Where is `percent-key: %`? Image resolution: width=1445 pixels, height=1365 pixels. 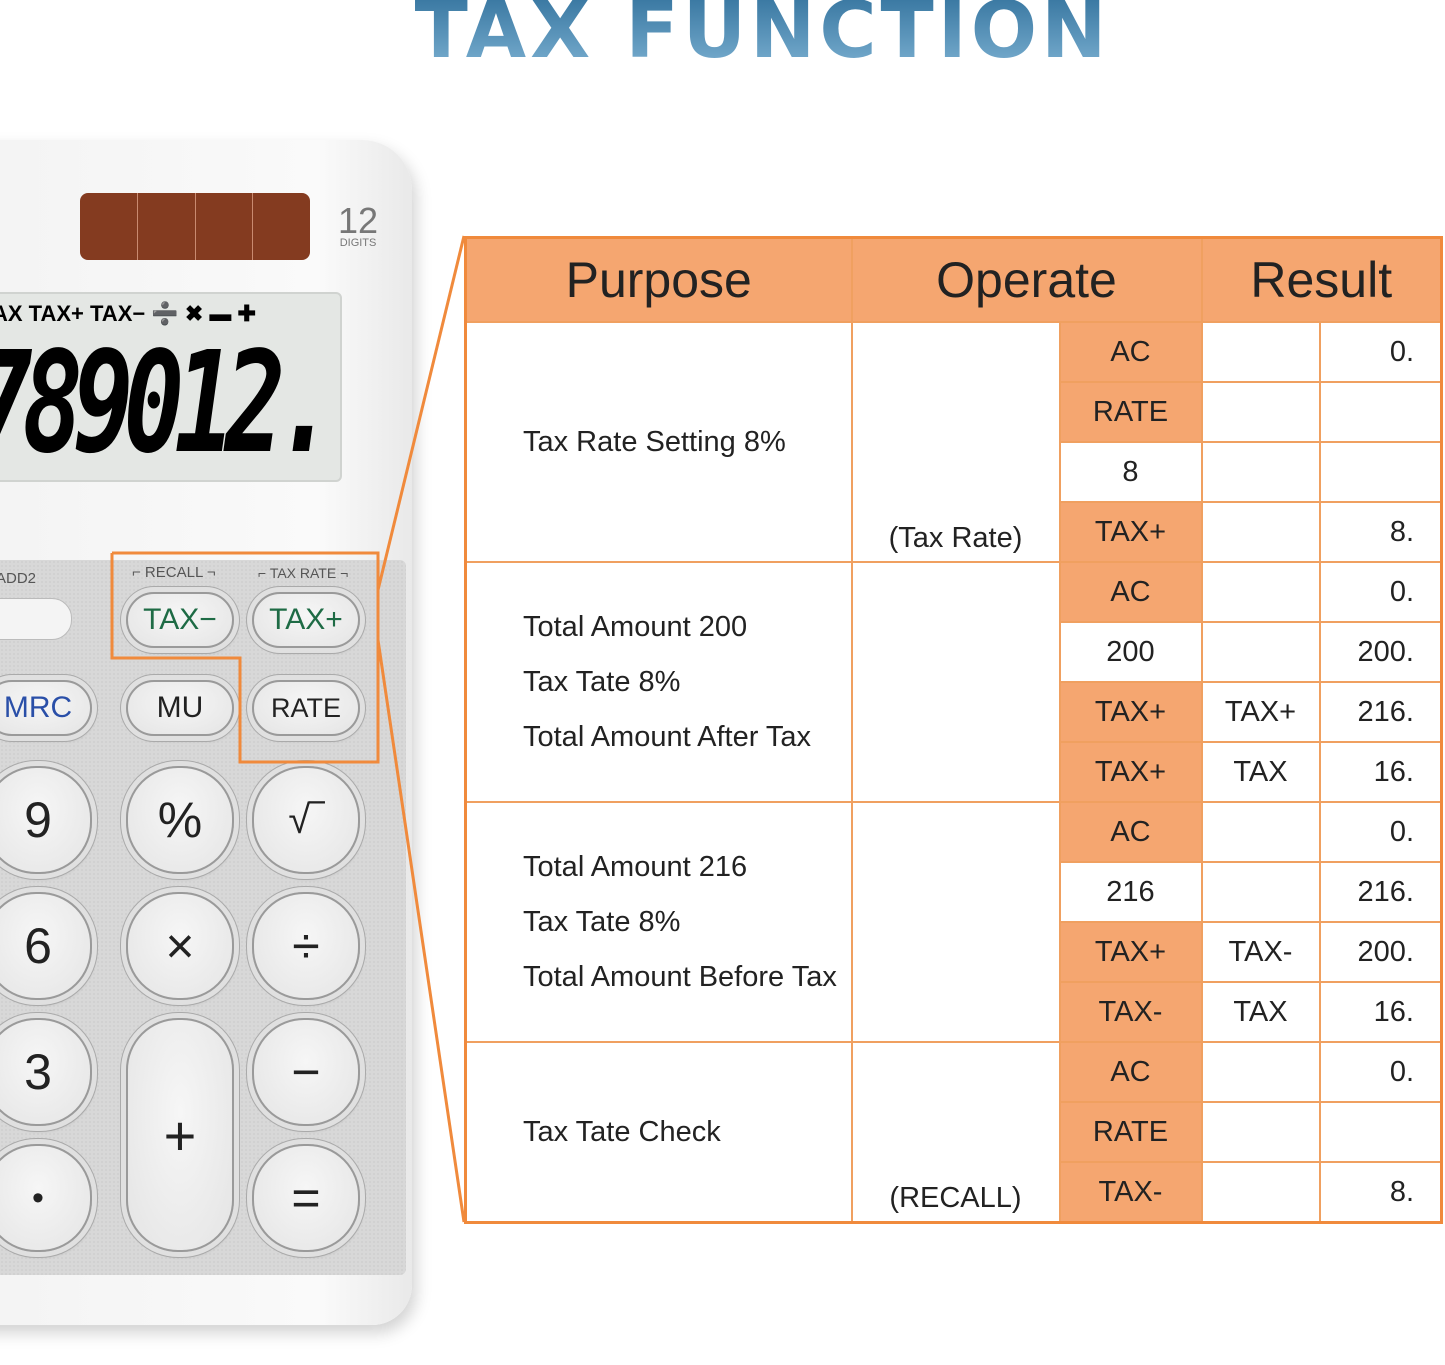
percent-key: % is located at coordinates (180, 820).